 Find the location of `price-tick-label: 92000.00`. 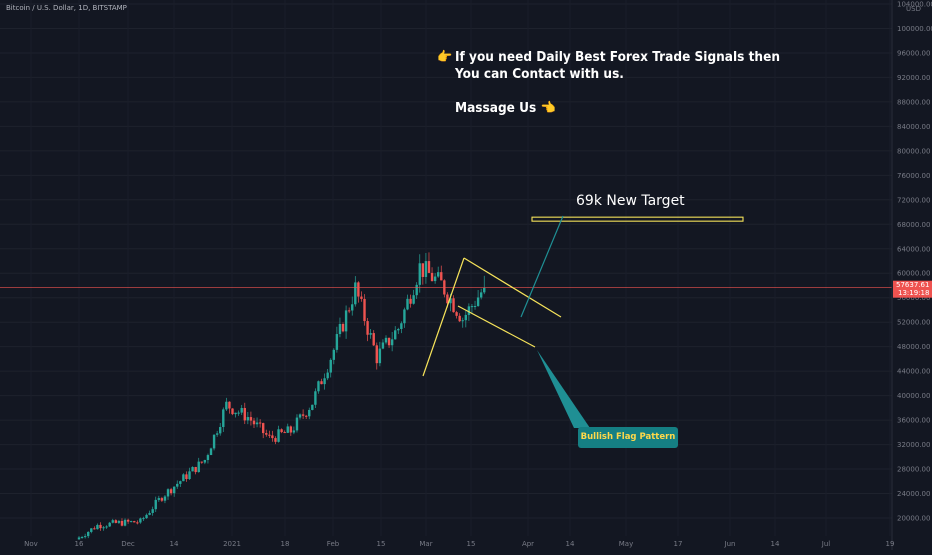

price-tick-label: 92000.00 is located at coordinates (913, 78).